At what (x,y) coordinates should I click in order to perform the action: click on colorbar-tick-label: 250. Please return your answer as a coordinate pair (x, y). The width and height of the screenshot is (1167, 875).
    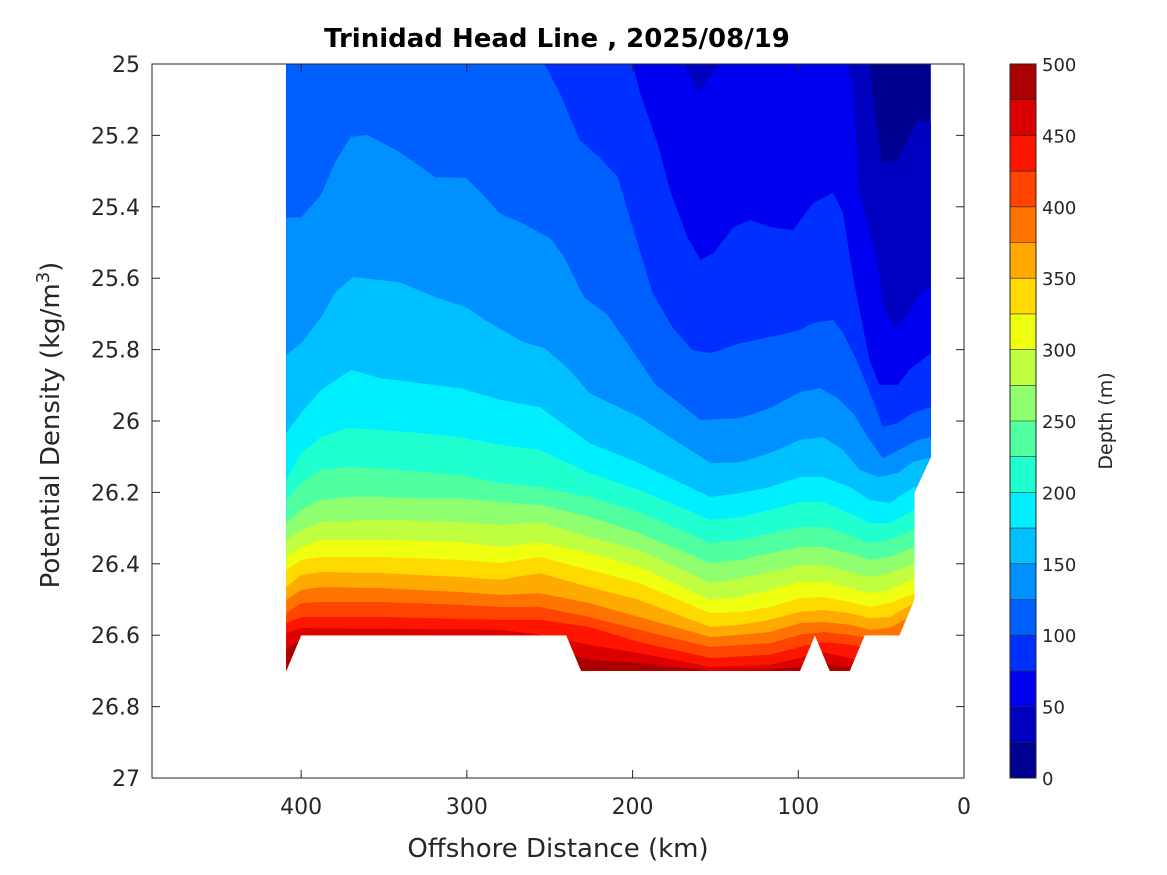
    Looking at the image, I should click on (1059, 422).